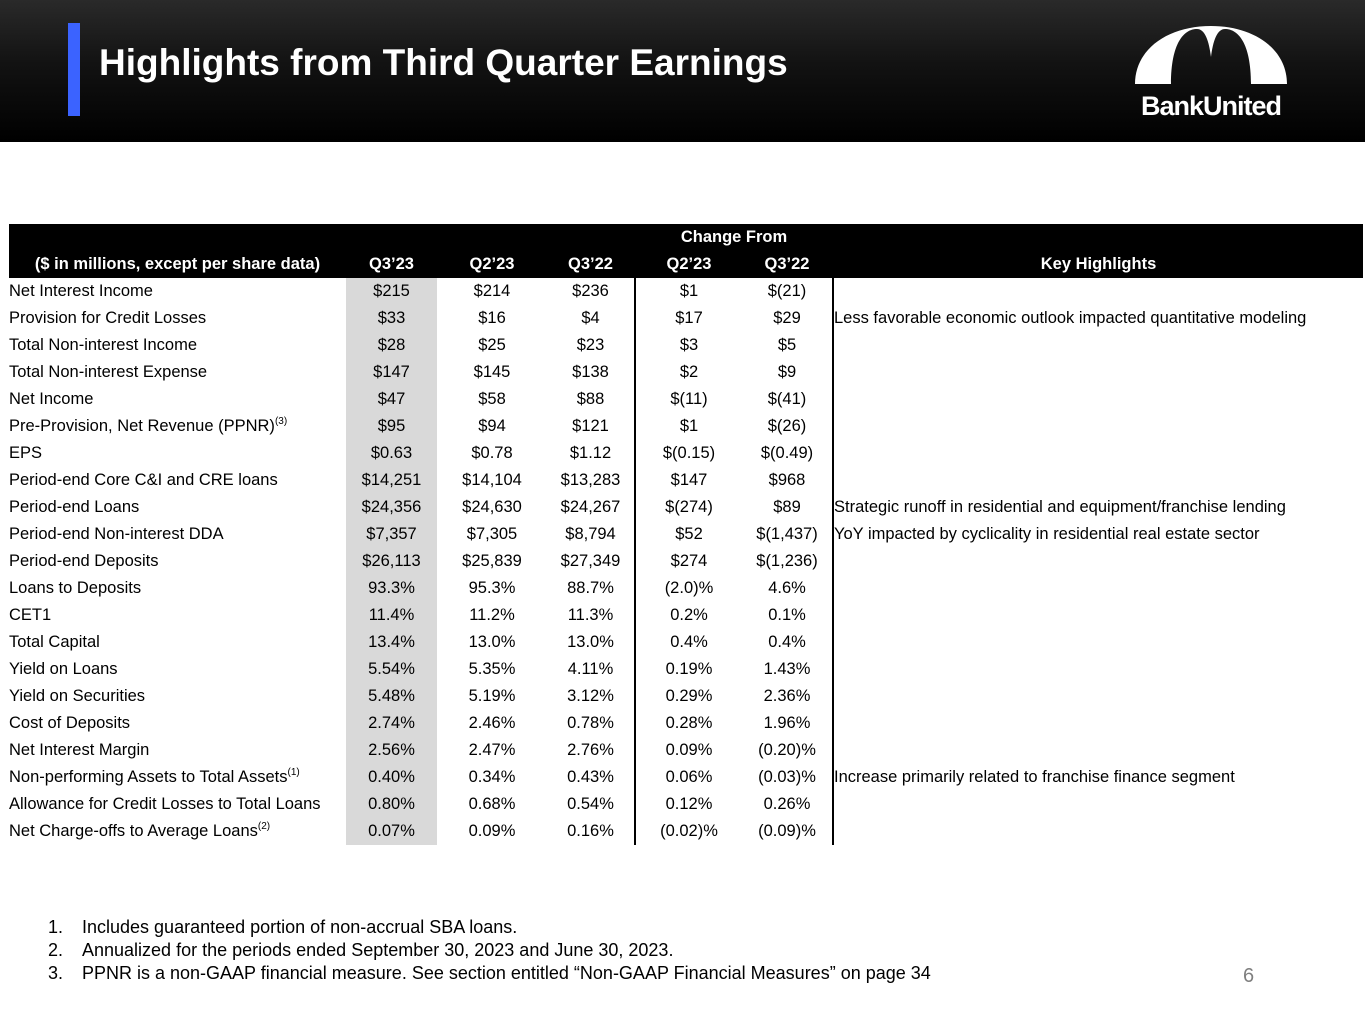 The image size is (1365, 1024). I want to click on value-q2-23: $58, so click(492, 399).